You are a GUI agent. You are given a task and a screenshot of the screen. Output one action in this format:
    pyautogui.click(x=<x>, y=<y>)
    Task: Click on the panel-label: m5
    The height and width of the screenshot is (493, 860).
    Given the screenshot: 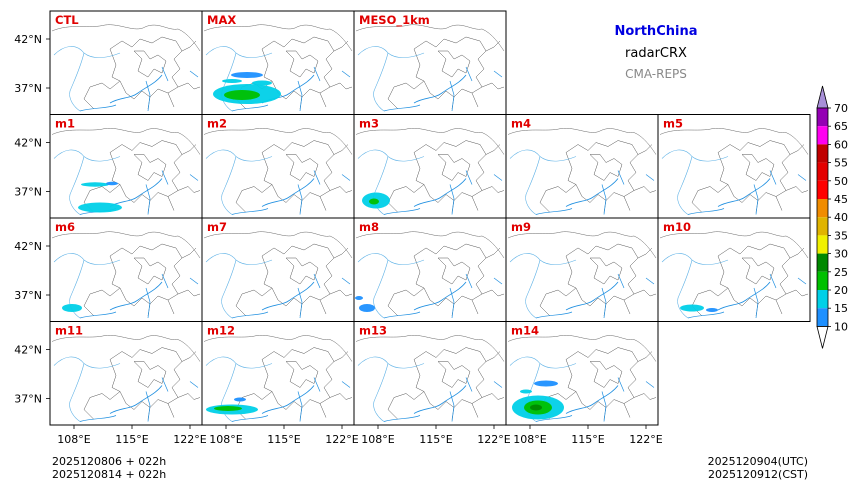 What is the action you would take?
    pyautogui.click(x=673, y=124)
    